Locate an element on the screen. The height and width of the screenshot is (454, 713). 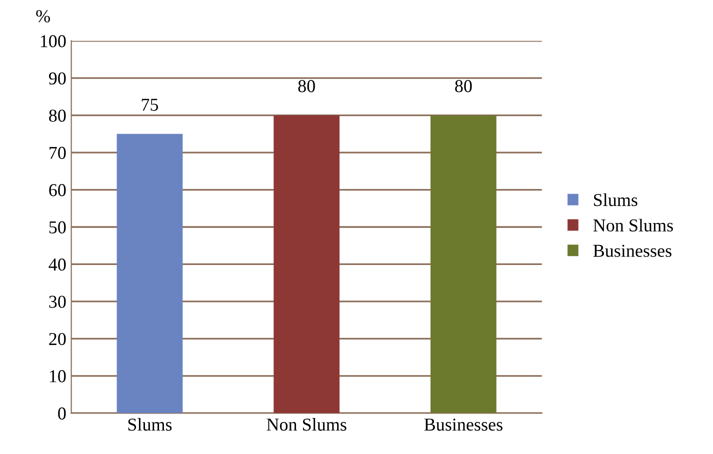
y-tick-label: 20 is located at coordinates (57, 339).